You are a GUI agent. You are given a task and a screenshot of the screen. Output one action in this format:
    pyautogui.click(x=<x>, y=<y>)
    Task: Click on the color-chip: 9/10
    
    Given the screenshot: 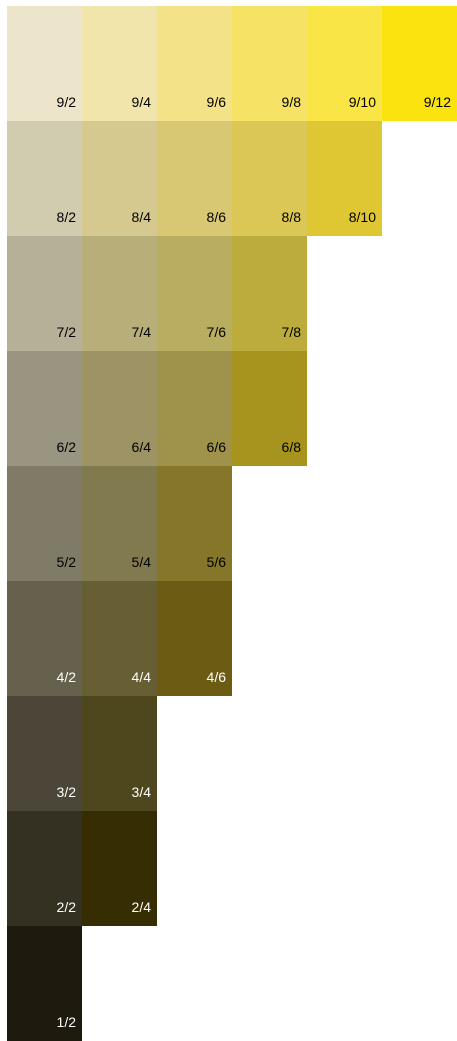 What is the action you would take?
    pyautogui.click(x=344, y=63)
    